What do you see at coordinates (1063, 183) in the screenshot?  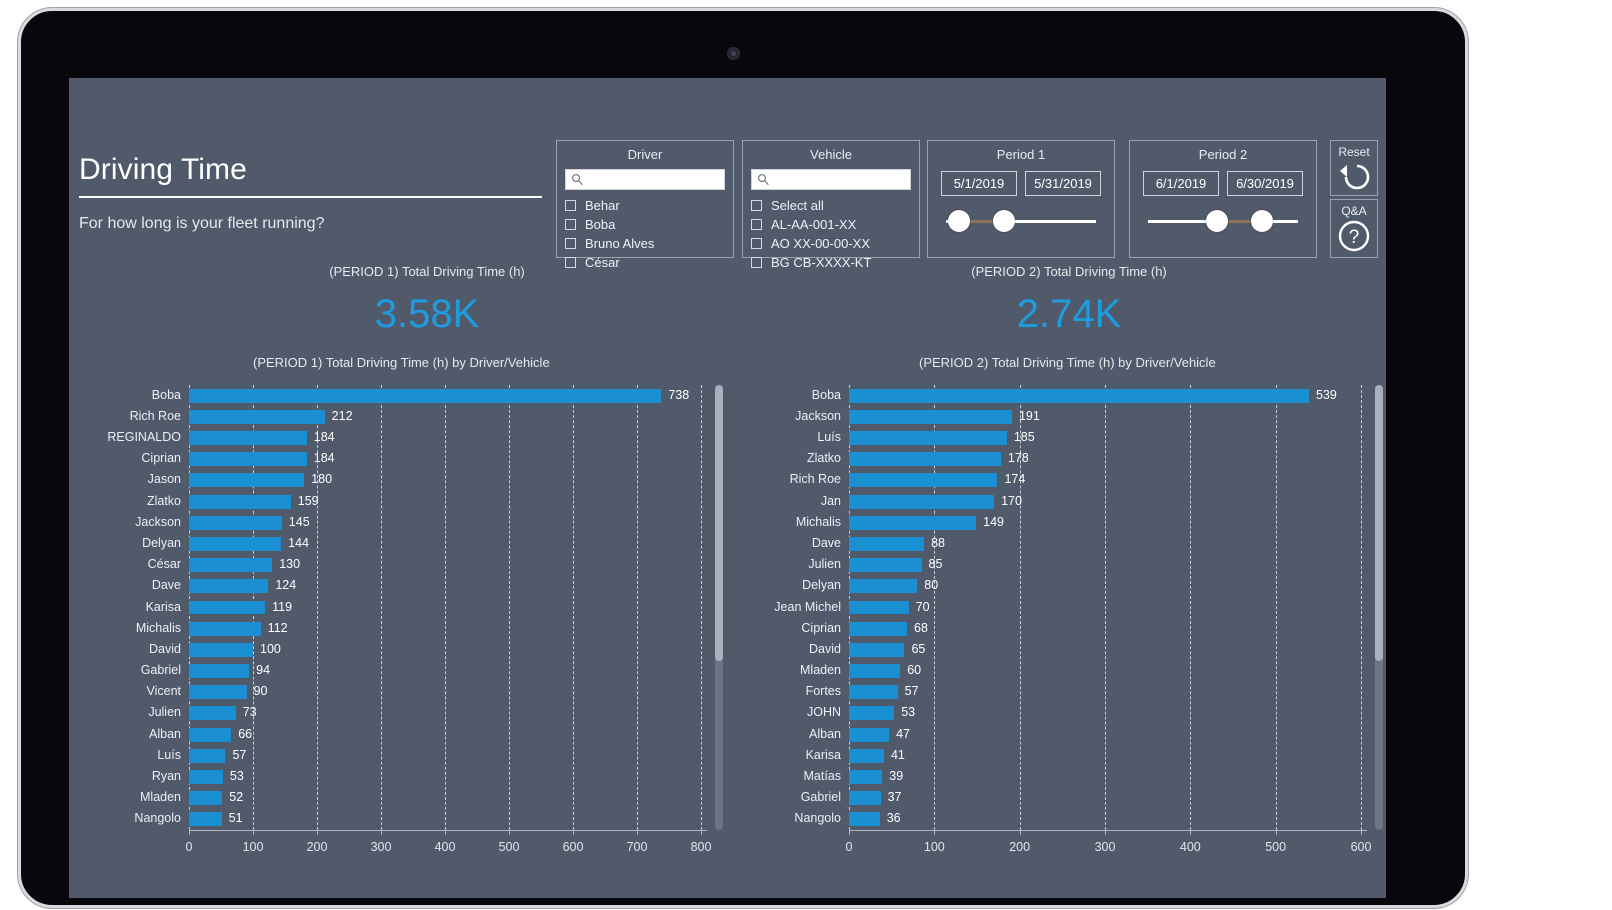 I see `period-1-end-date: 5/31/2019` at bounding box center [1063, 183].